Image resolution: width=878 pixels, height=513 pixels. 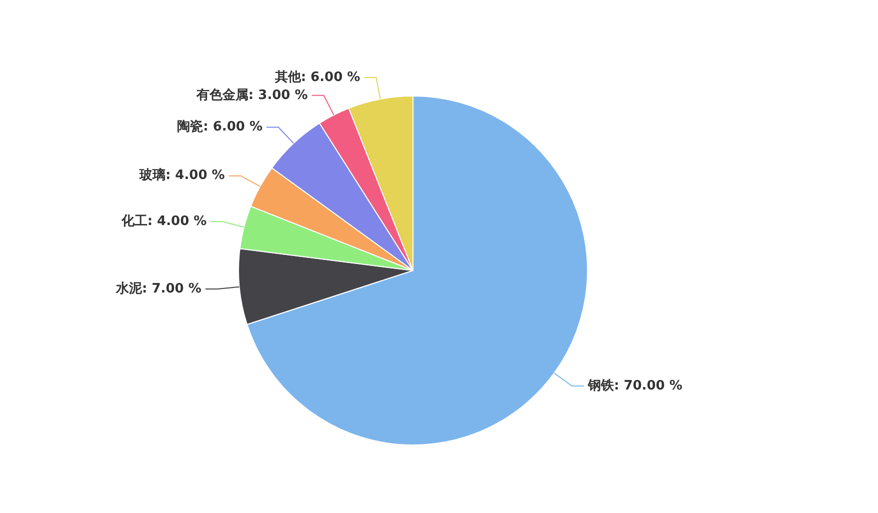 What do you see at coordinates (251, 95) in the screenshot?
I see `slice-label: 有色金属: 3.00 %` at bounding box center [251, 95].